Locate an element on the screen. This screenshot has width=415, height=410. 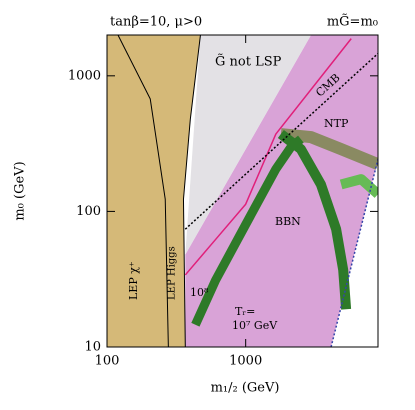
x-axis-label: m₁/₂ (GeV) is located at coordinates (245, 388).